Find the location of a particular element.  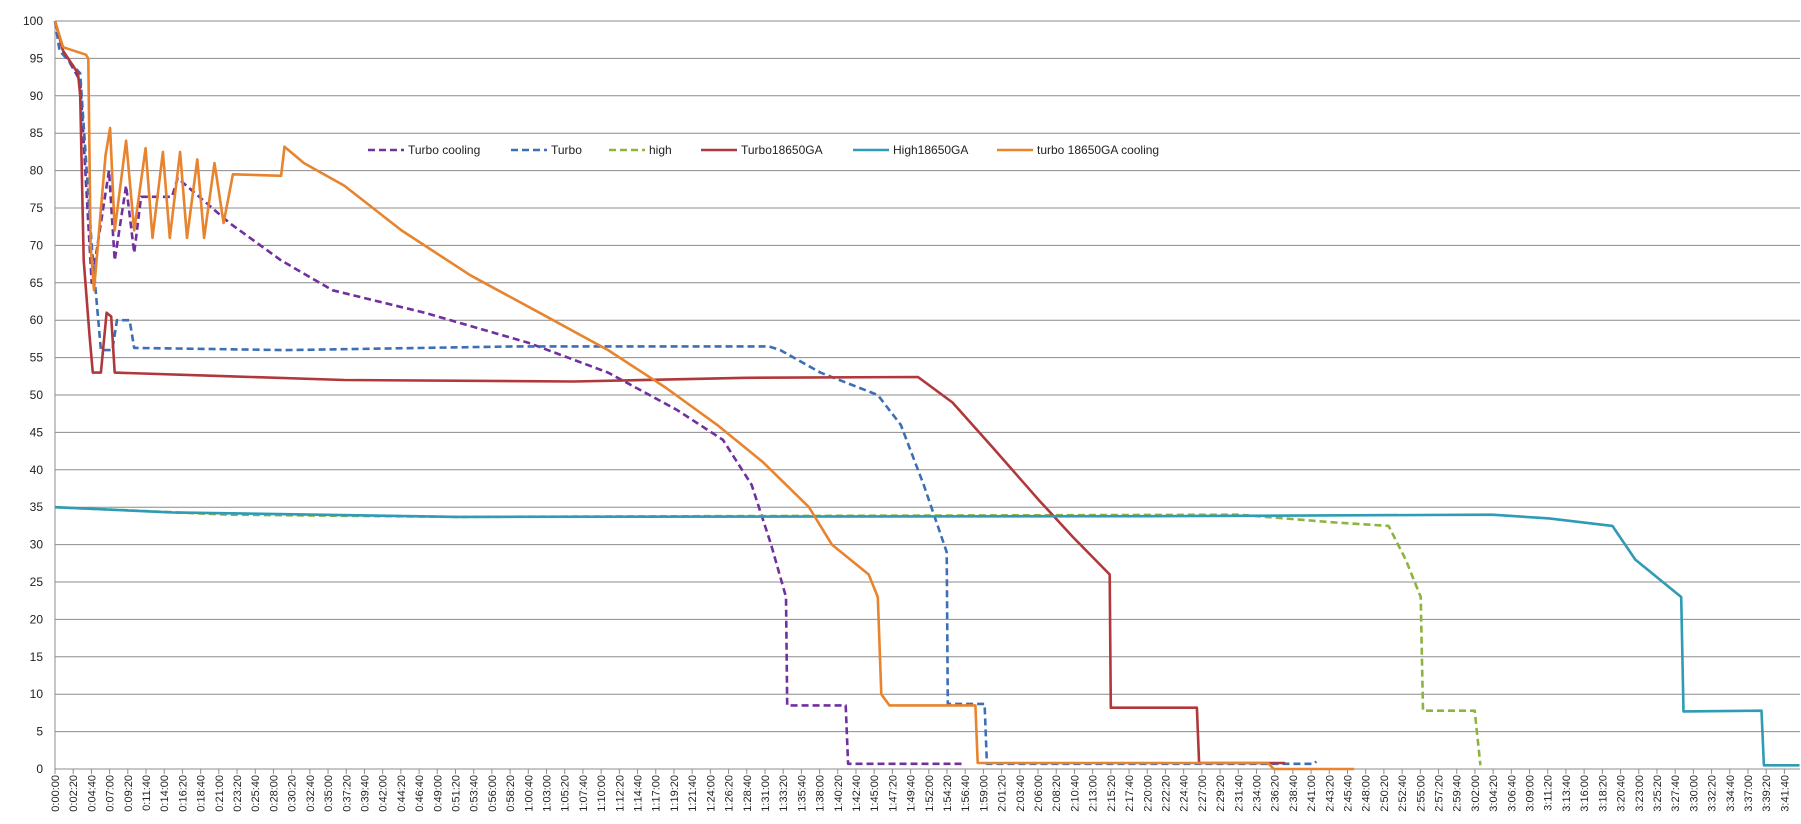

y-tick-label: 5 is located at coordinates (39, 732).